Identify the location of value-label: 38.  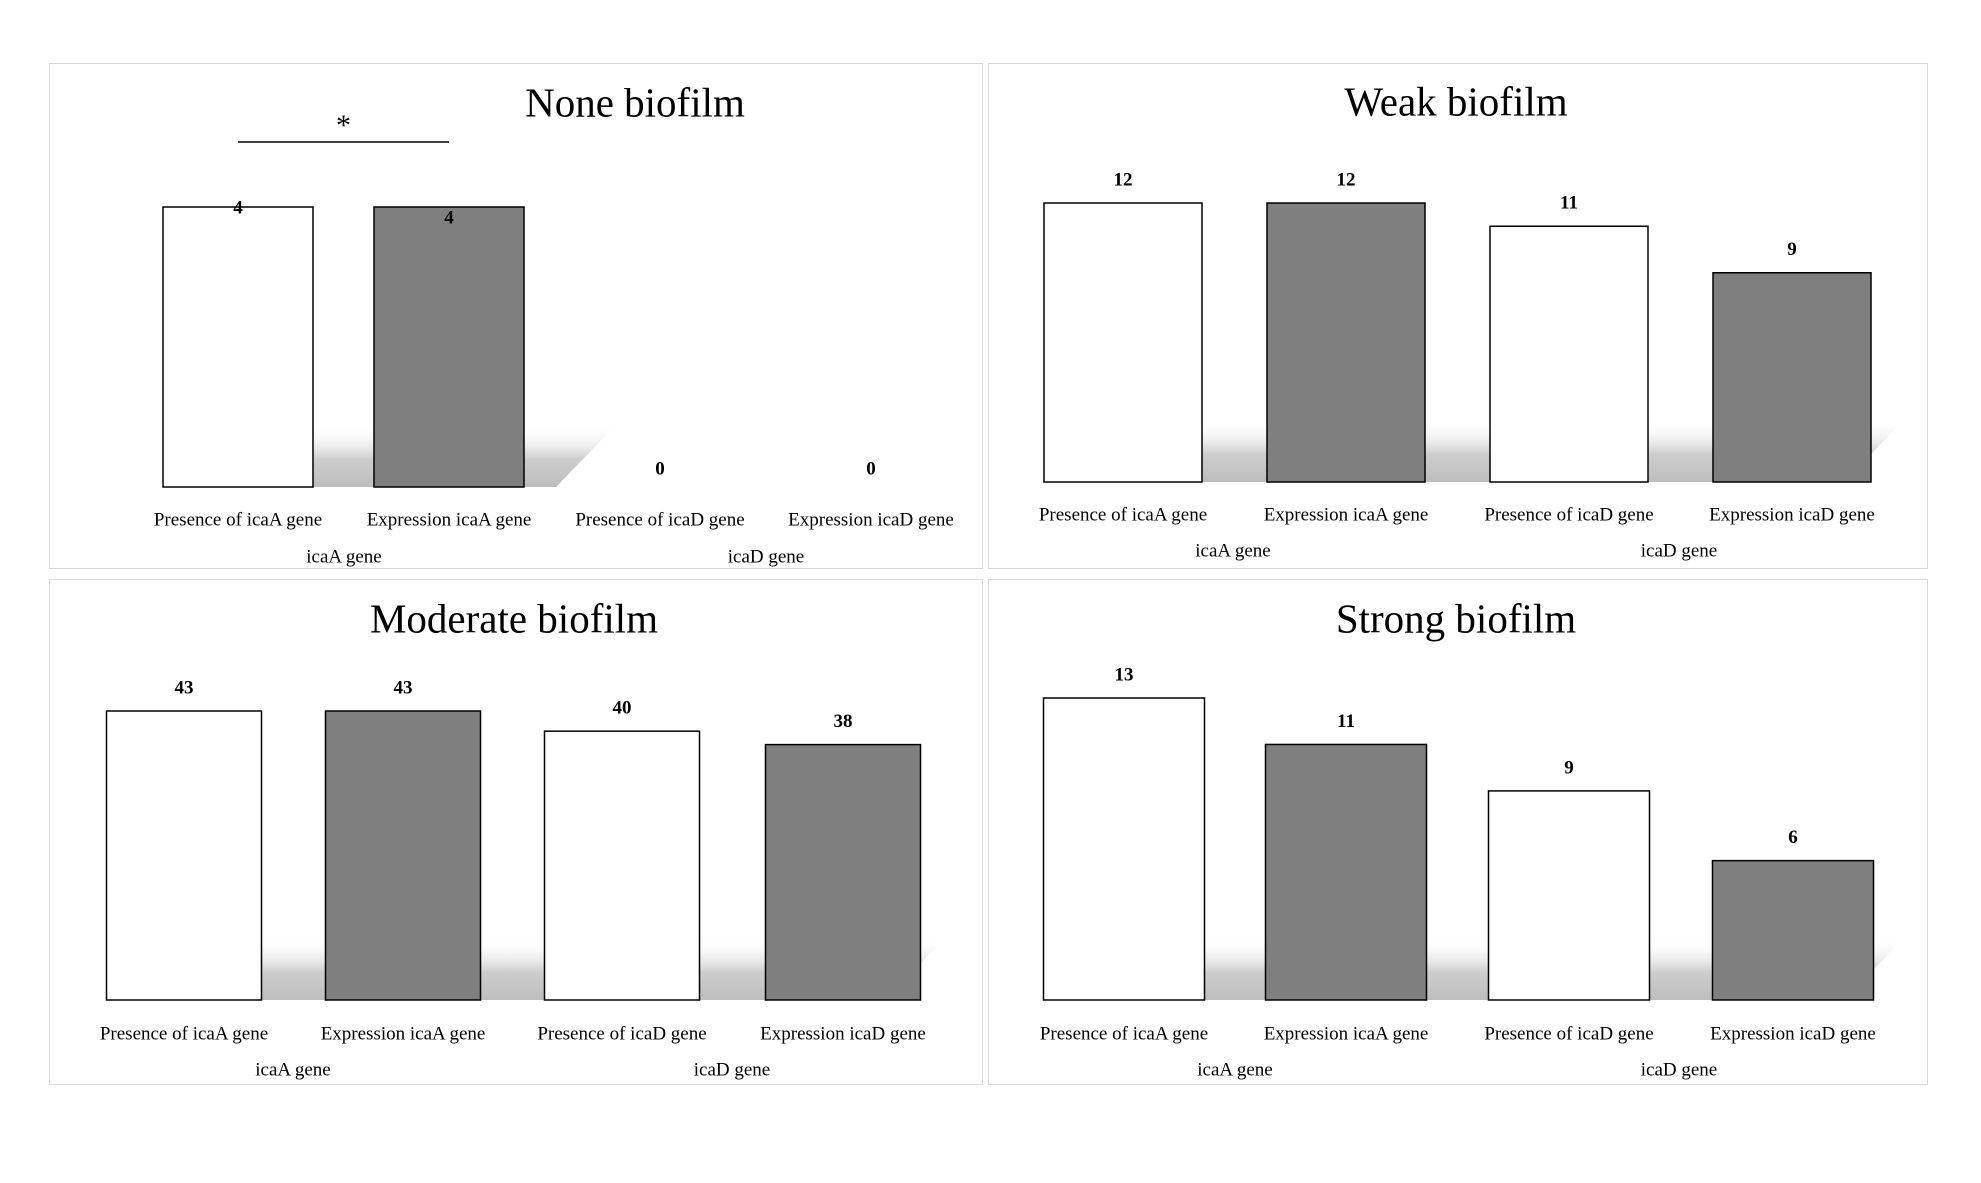
(843, 721).